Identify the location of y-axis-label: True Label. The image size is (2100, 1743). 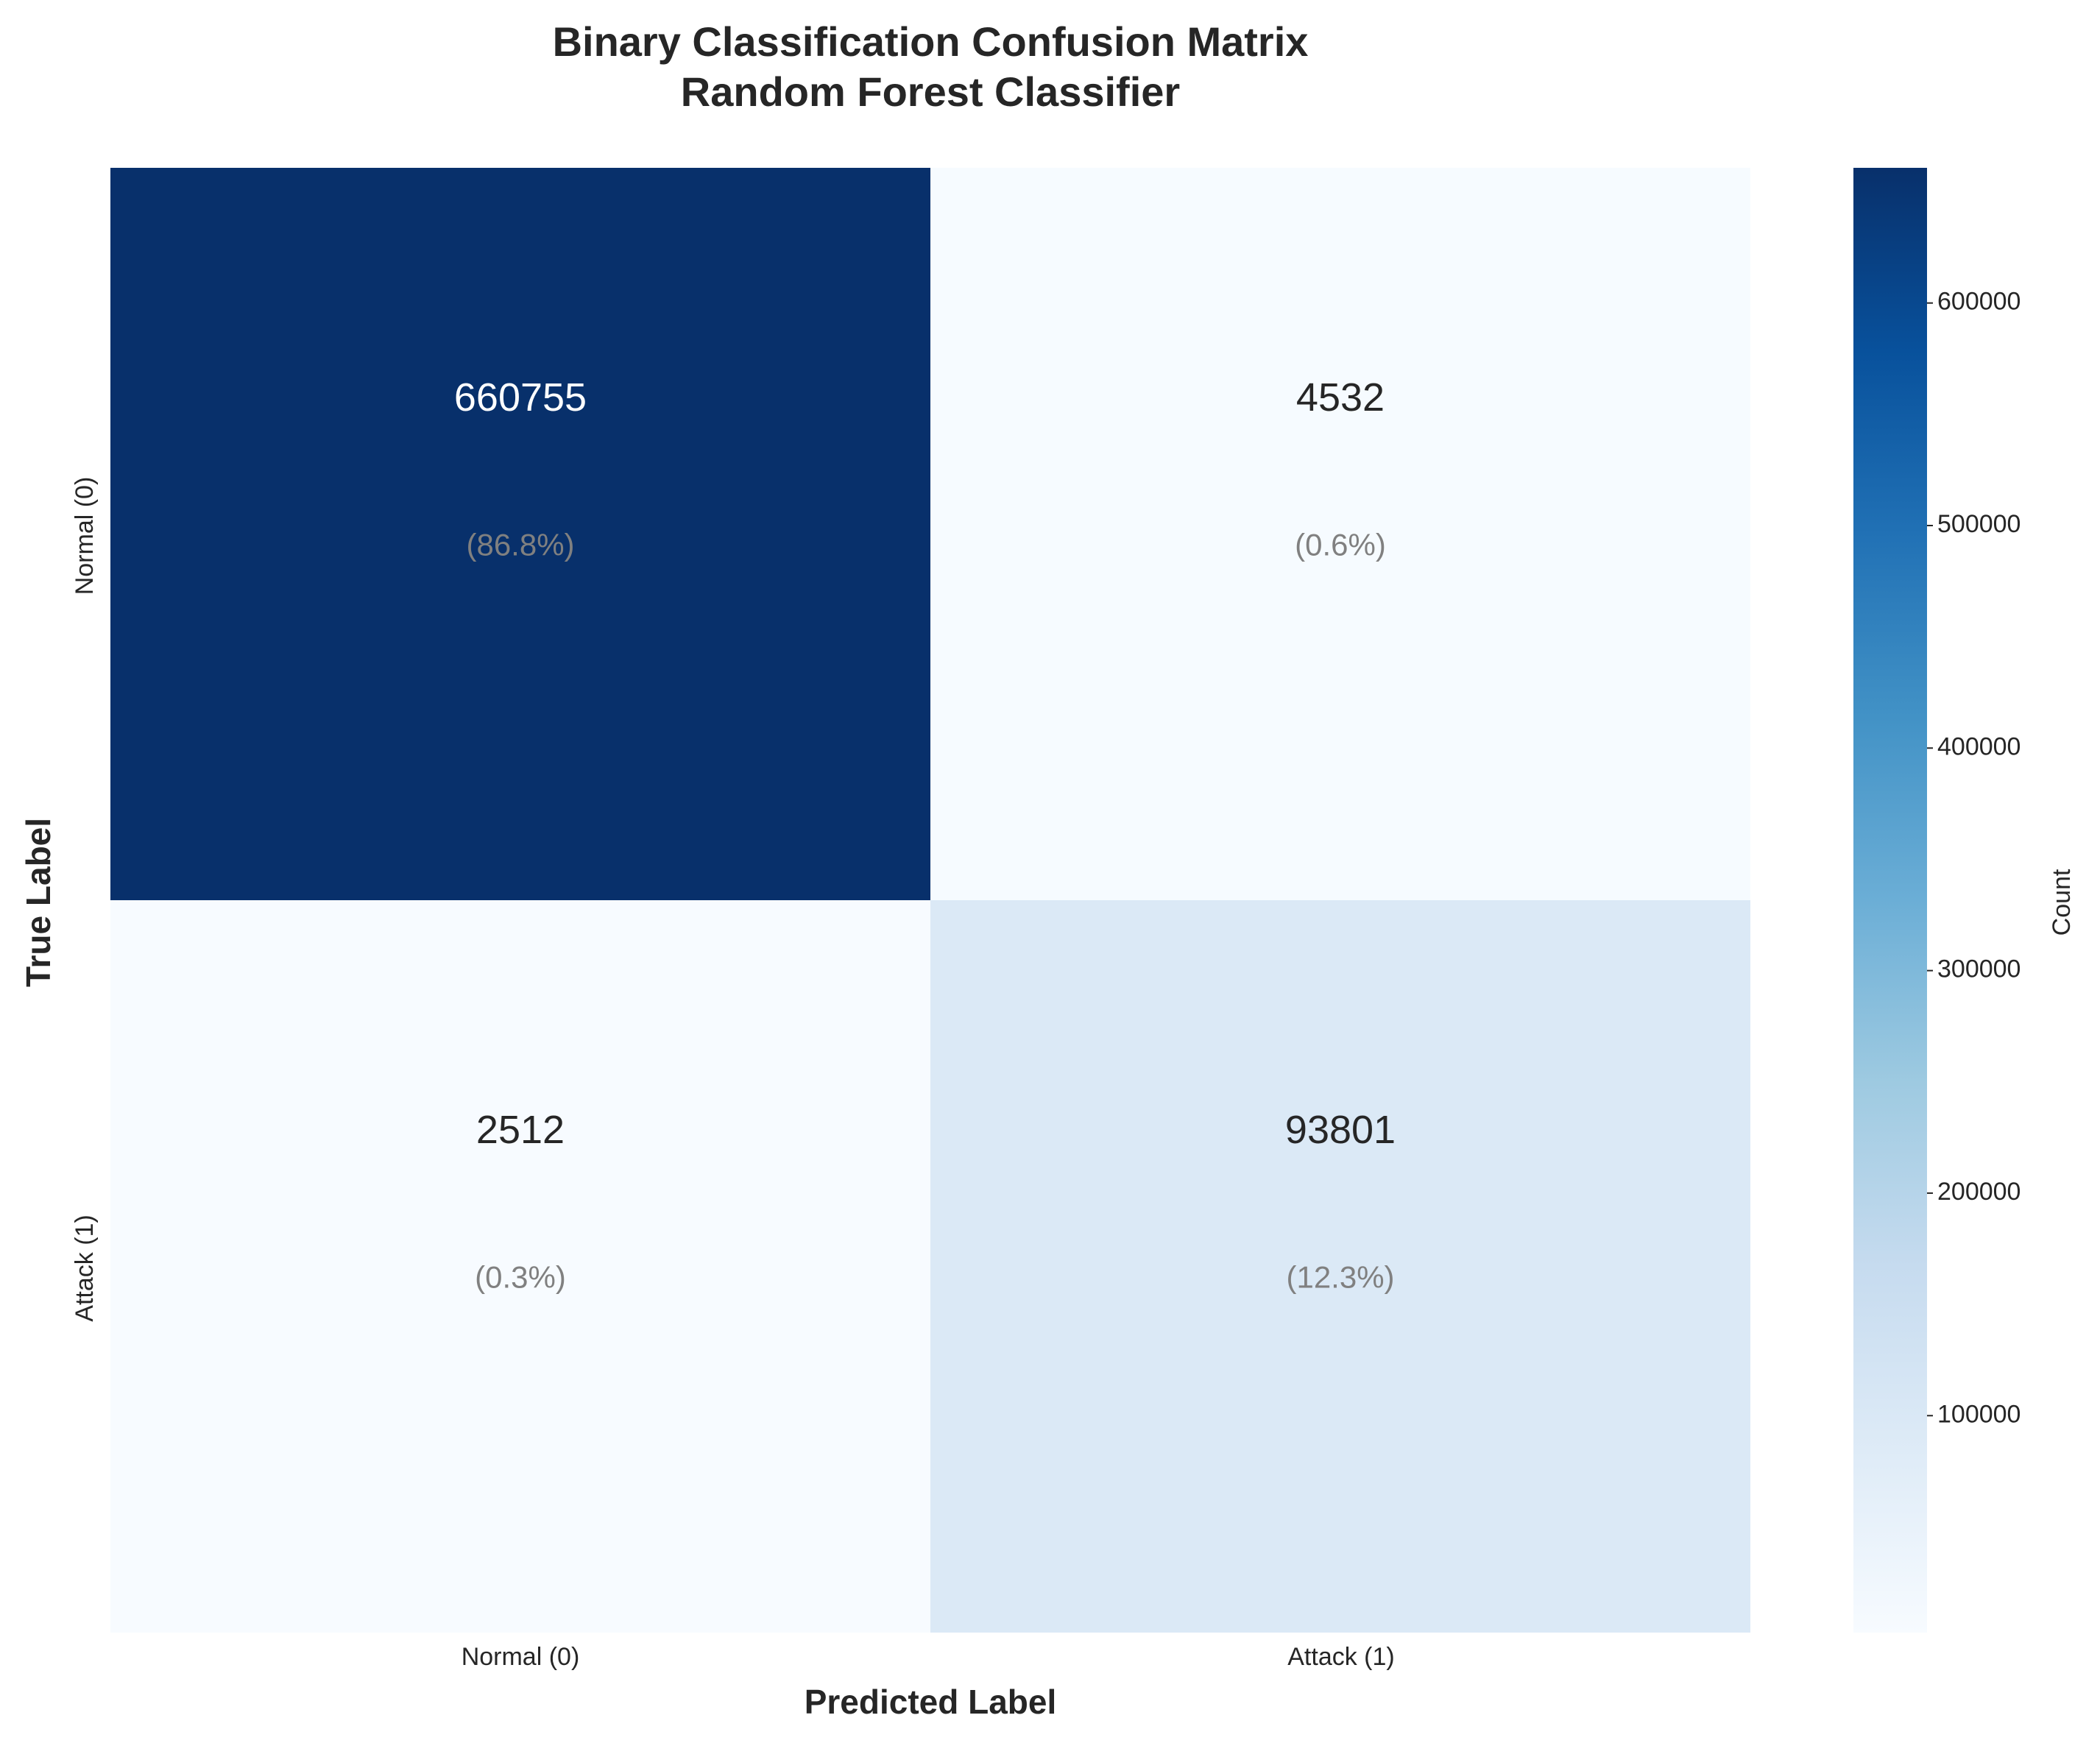
(38, 902).